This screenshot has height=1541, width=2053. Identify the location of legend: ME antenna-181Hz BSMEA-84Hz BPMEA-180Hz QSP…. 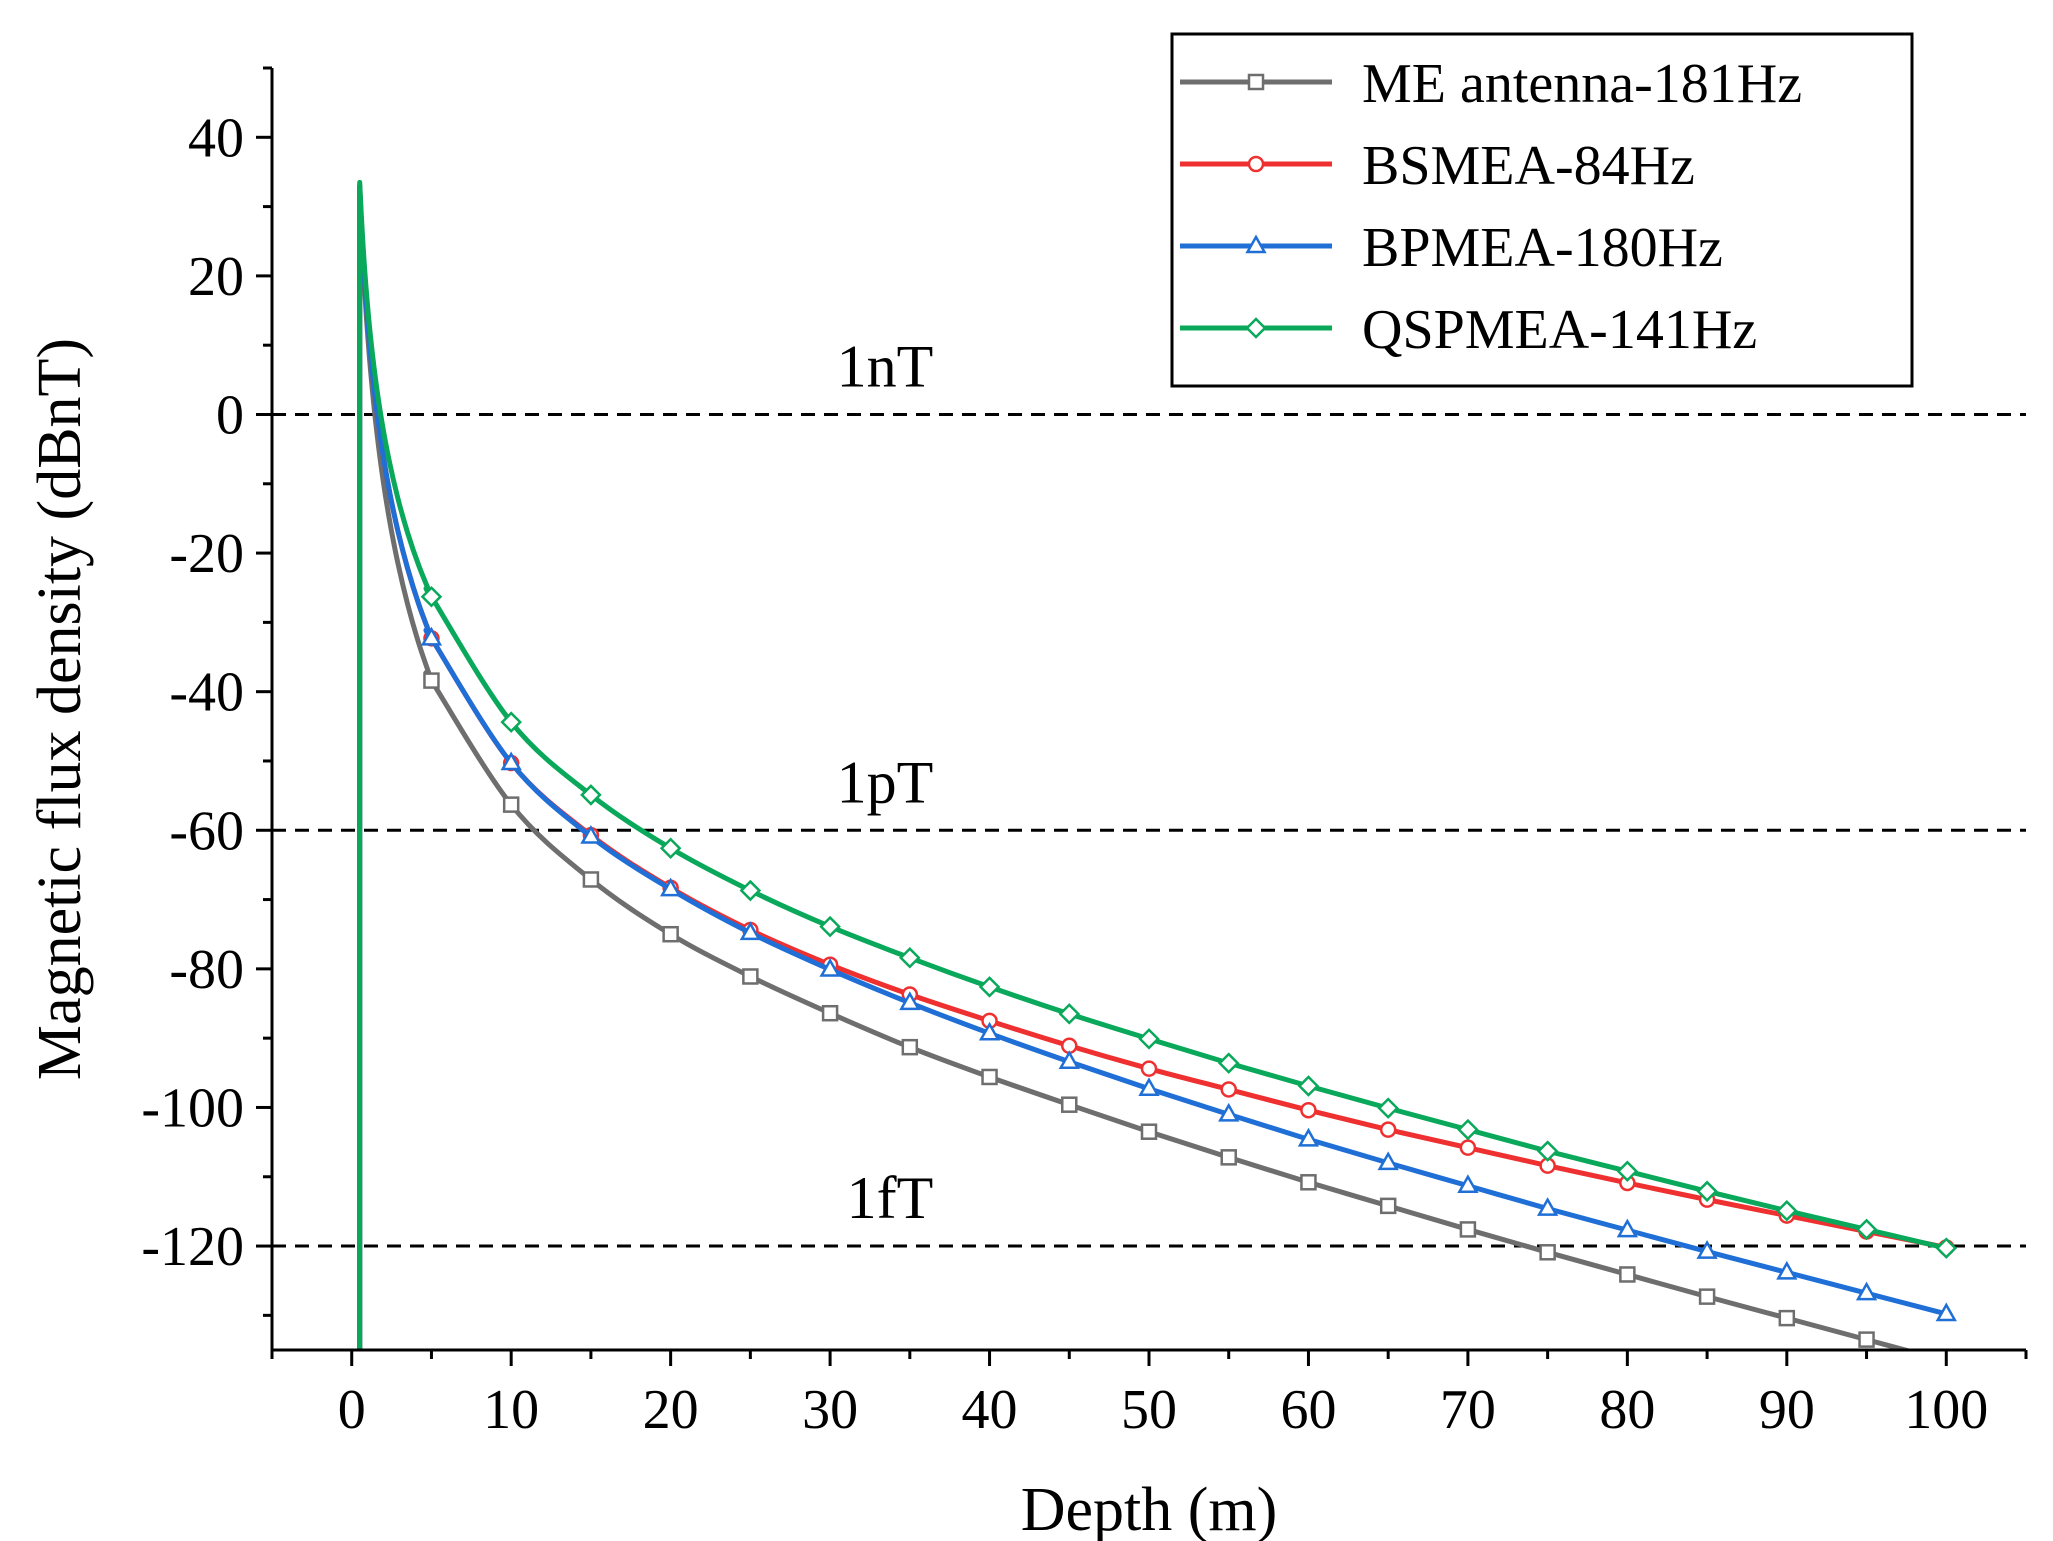
(1542, 210).